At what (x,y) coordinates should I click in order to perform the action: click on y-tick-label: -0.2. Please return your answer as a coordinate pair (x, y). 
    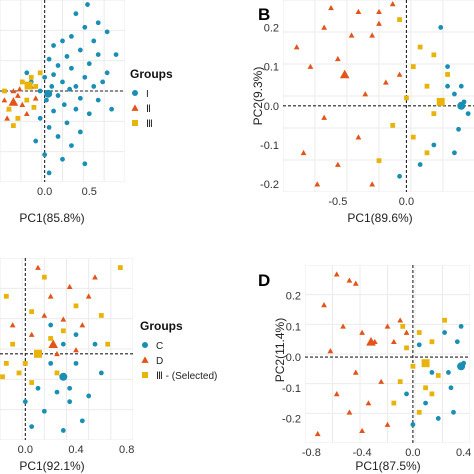
    Looking at the image, I should click on (291, 419).